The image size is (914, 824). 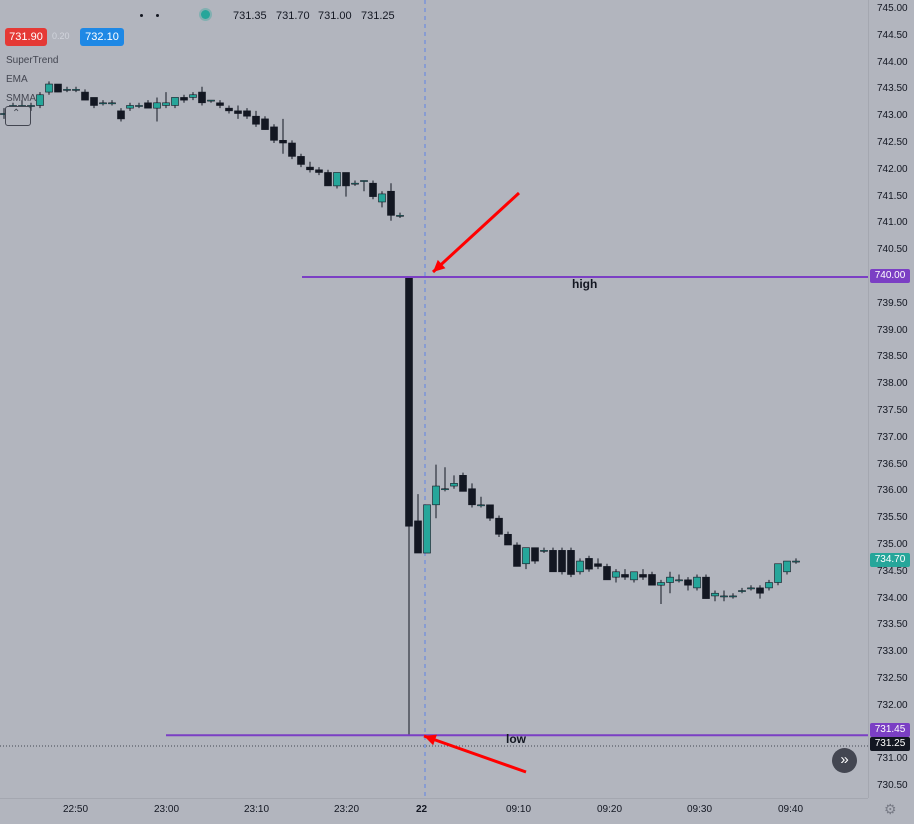 What do you see at coordinates (892, 437) in the screenshot?
I see `price-tick-label: 737.00` at bounding box center [892, 437].